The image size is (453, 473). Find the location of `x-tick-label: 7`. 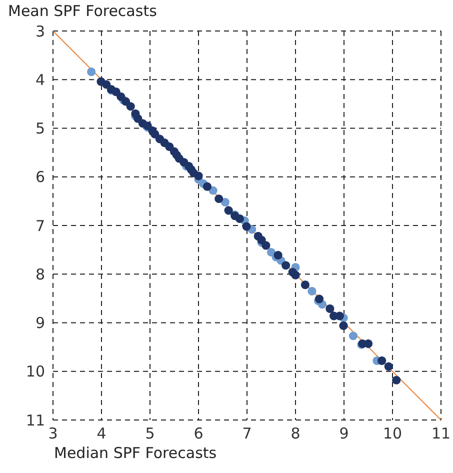

x-tick-label: 7 is located at coordinates (247, 433).